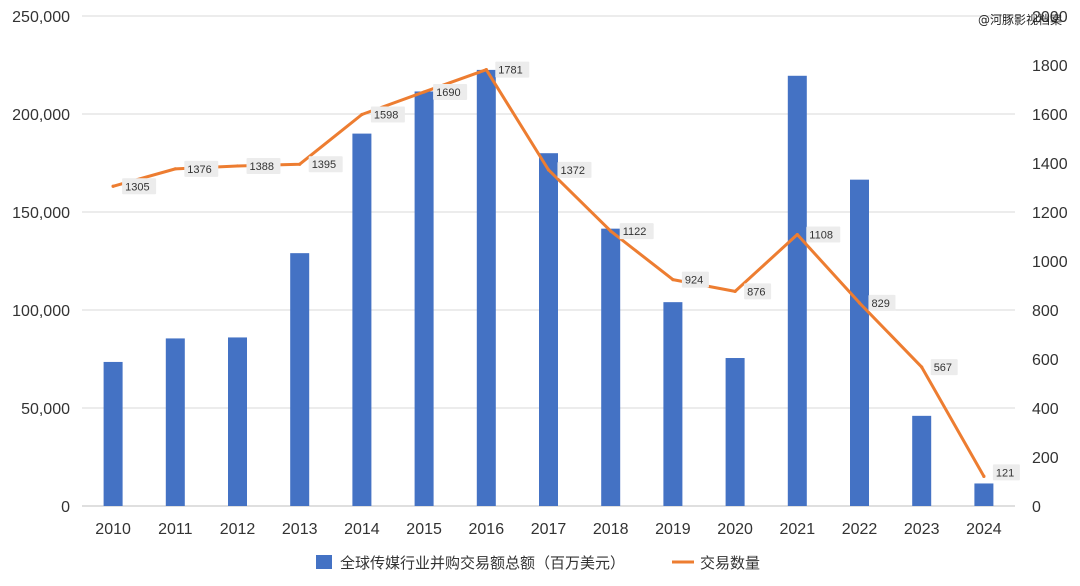 This screenshot has width=1080, height=586. Describe the element at coordinates (611, 529) in the screenshot. I see `x-tick-label: 2018` at that location.